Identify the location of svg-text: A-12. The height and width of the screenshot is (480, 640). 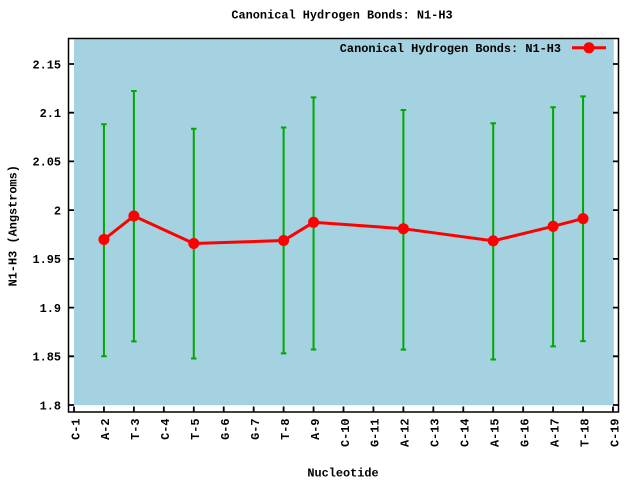
(406, 433).